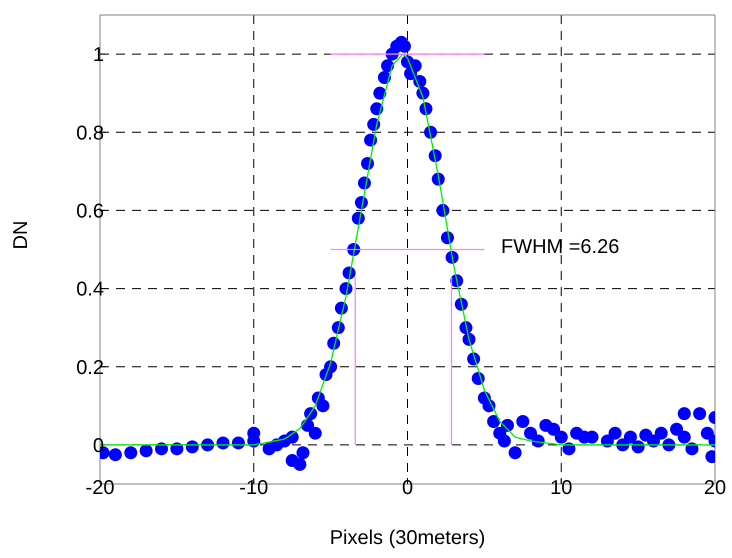  Describe the element at coordinates (90, 367) in the screenshot. I see `y-tick-label: 0.2` at that location.